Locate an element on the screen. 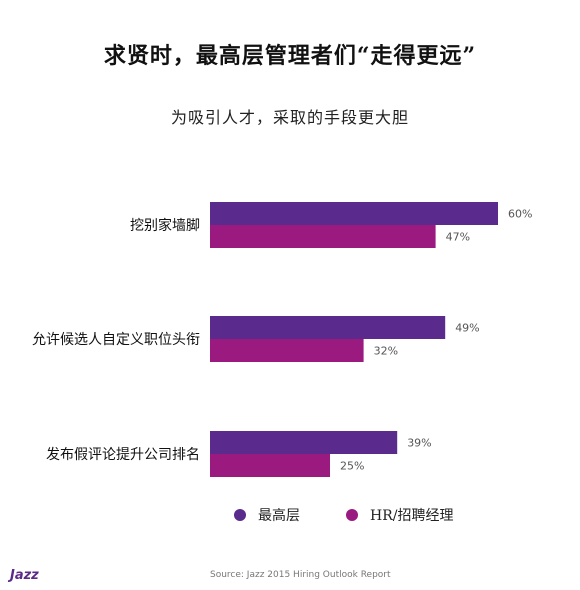 The height and width of the screenshot is (590, 580). data-label: 25% is located at coordinates (352, 466).